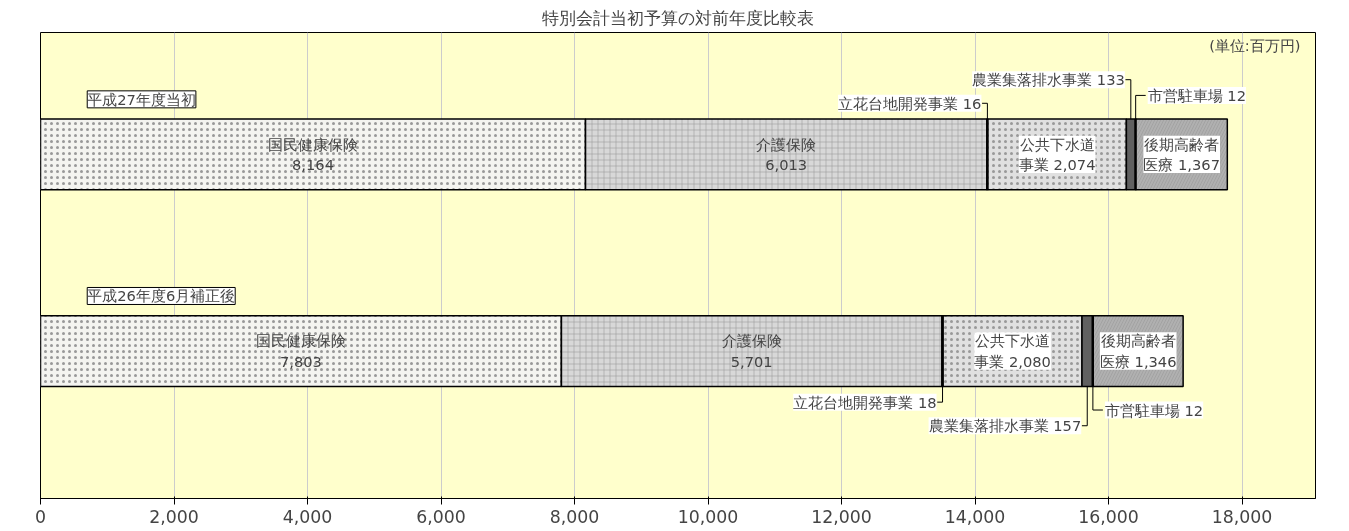 The width and height of the screenshot is (1349, 531). Describe the element at coordinates (307, 516) in the screenshot. I see `x-tick-label: 4,000` at that location.